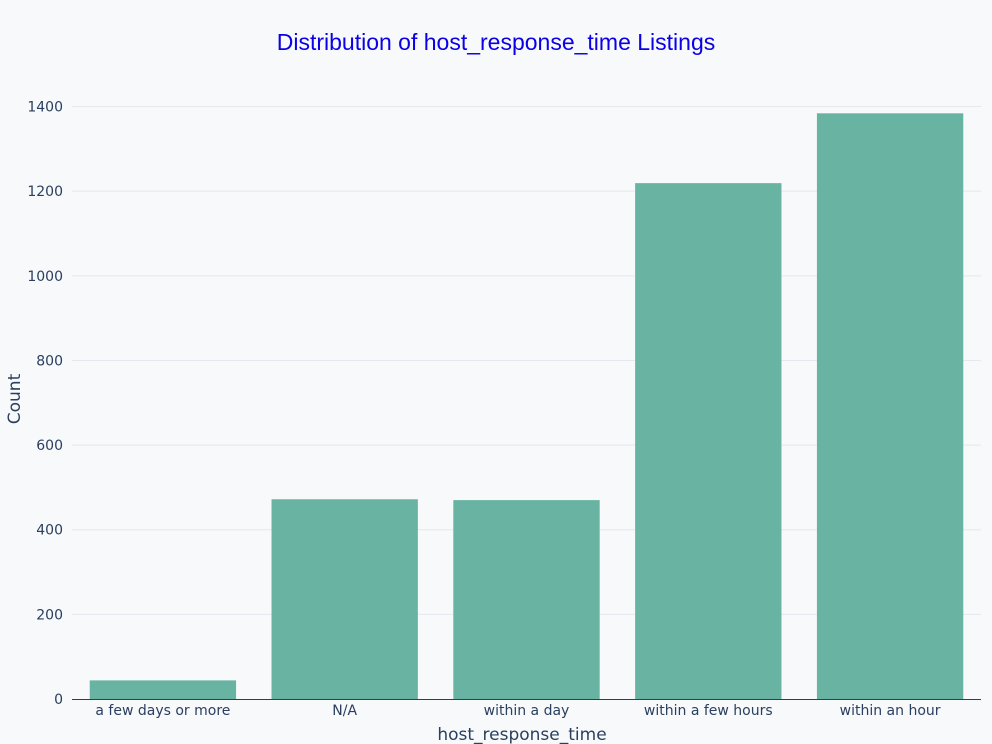 Image resolution: width=992 pixels, height=744 pixels. Describe the element at coordinates (162, 711) in the screenshot. I see `x-tick-label: a few days or more` at that location.